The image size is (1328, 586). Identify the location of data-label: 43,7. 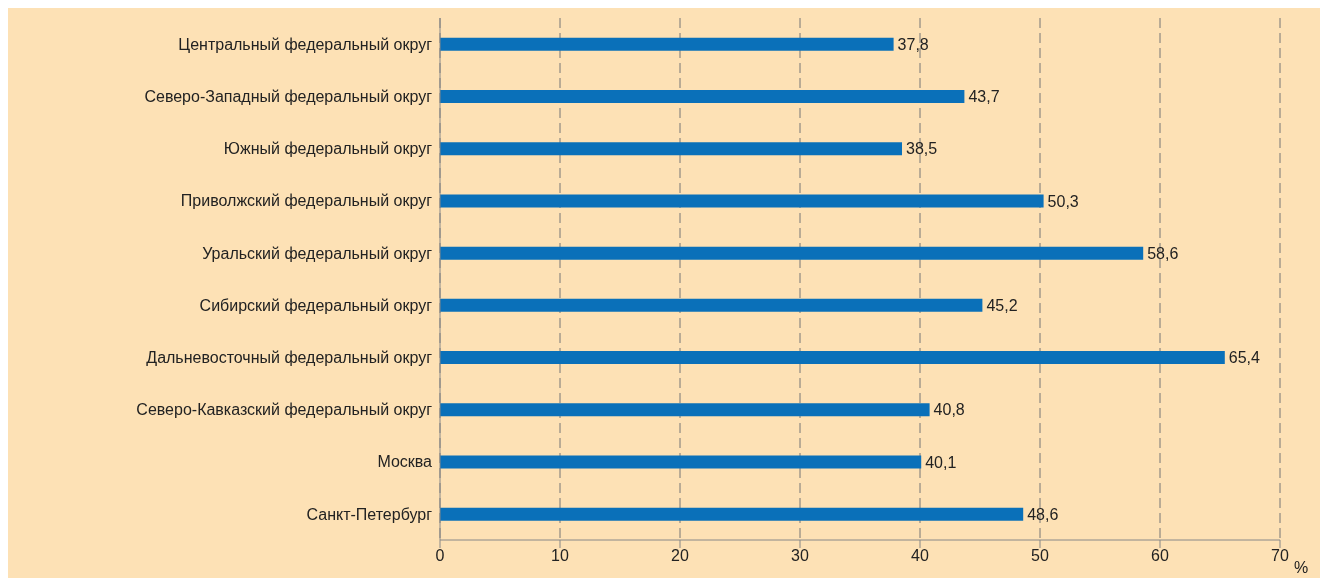
(984, 97).